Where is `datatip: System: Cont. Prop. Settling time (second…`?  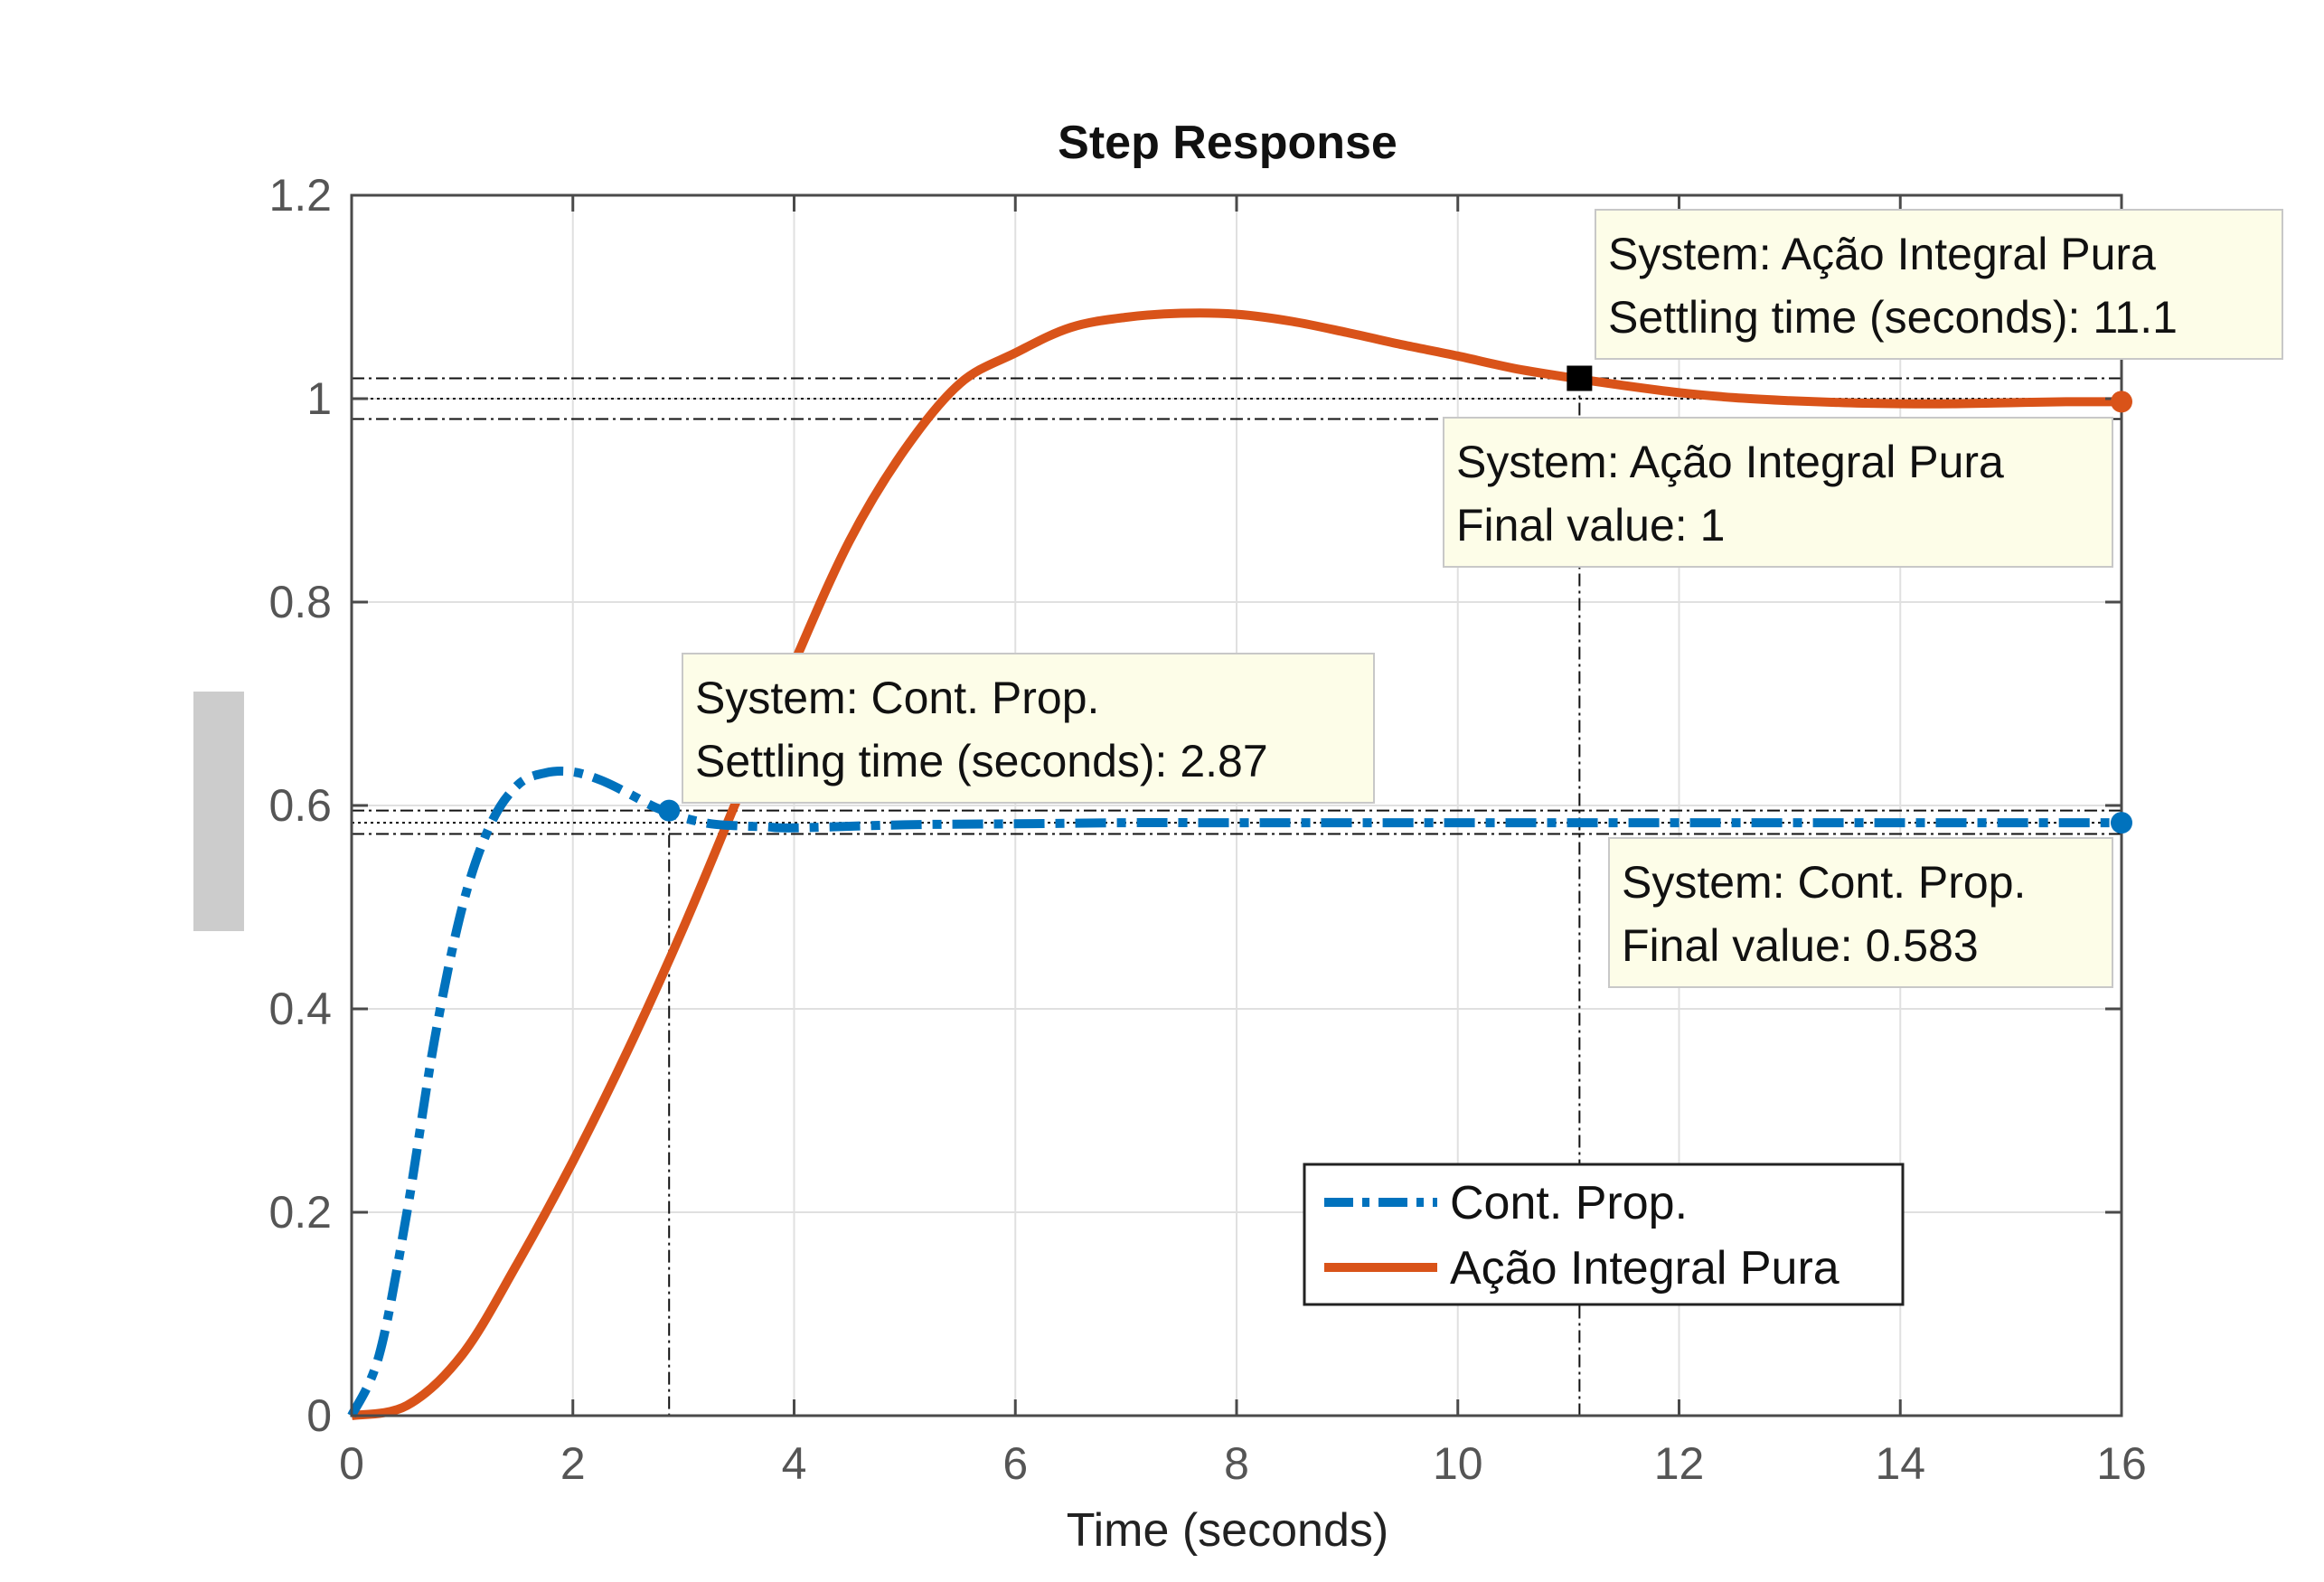
datatip: System: Cont. Prop. Settling time (second… is located at coordinates (1028, 728).